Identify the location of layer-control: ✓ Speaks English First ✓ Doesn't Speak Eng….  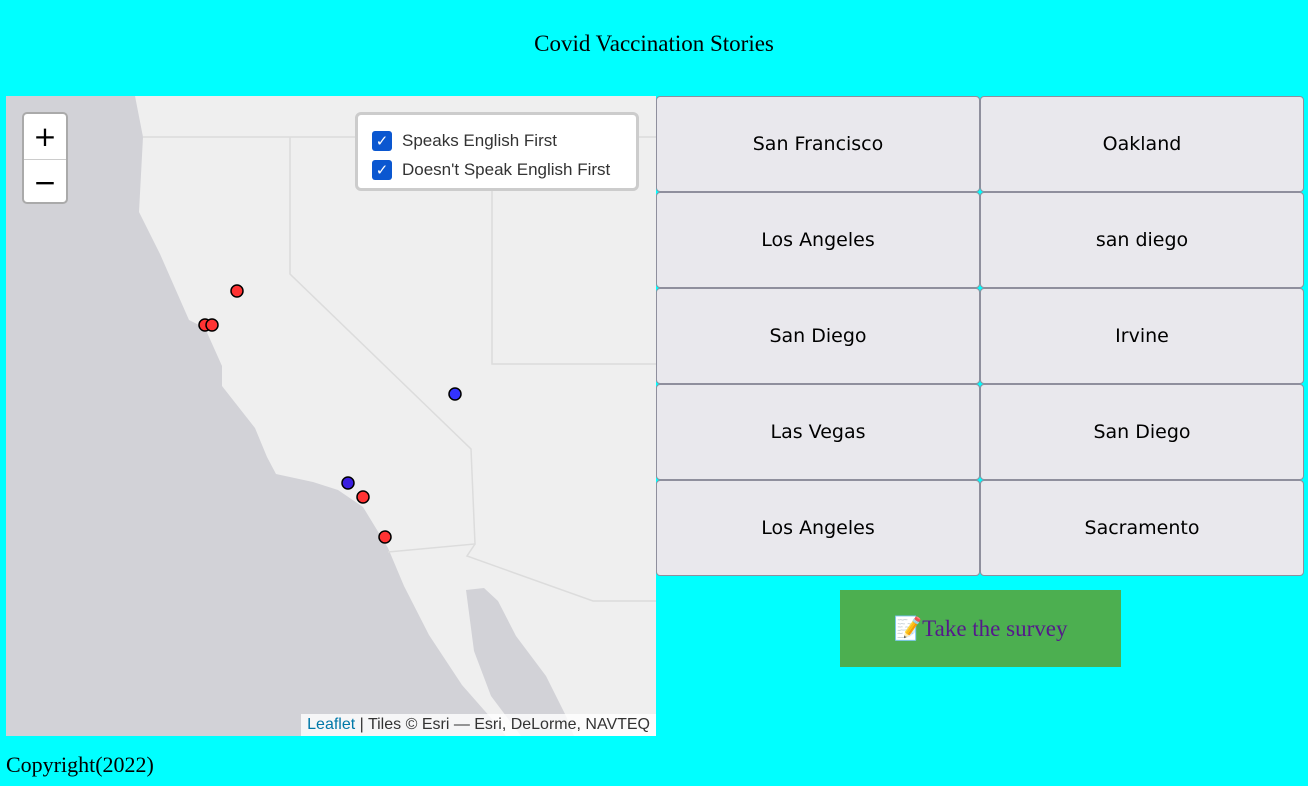
(497, 151).